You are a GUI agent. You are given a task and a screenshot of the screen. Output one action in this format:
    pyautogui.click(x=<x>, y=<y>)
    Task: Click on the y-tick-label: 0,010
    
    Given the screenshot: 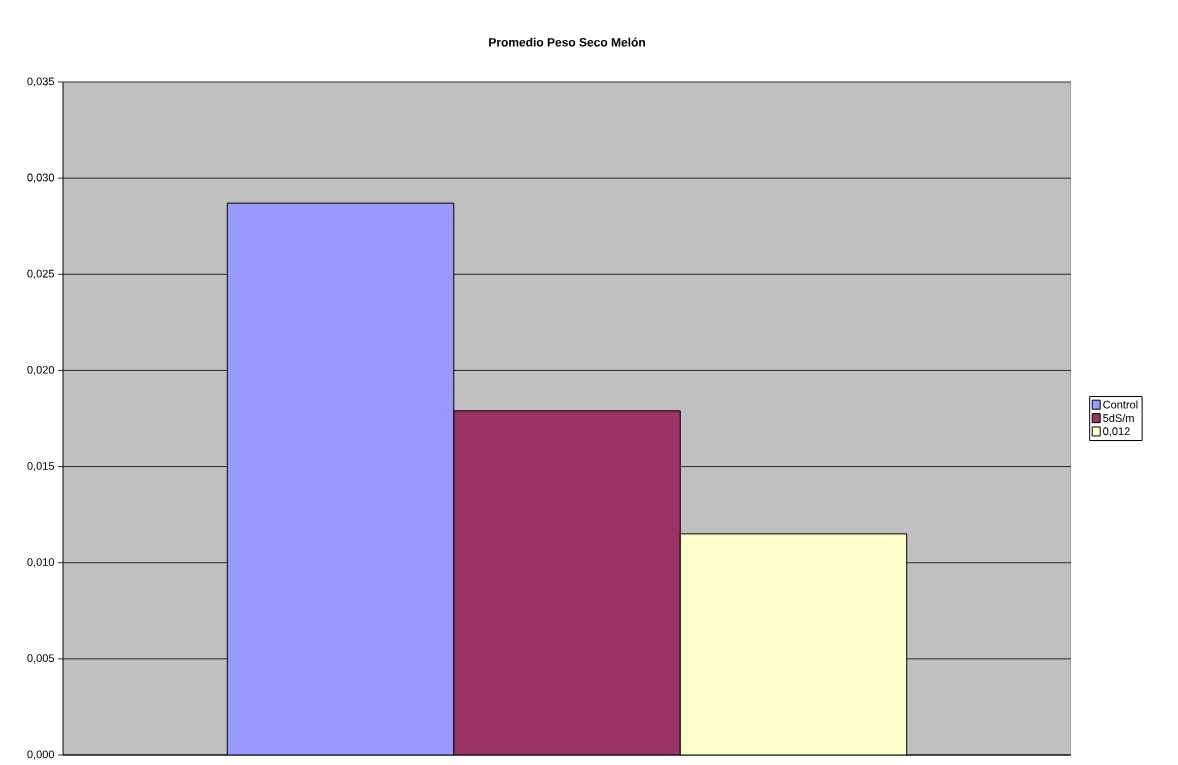 What is the action you would take?
    pyautogui.click(x=41, y=563)
    